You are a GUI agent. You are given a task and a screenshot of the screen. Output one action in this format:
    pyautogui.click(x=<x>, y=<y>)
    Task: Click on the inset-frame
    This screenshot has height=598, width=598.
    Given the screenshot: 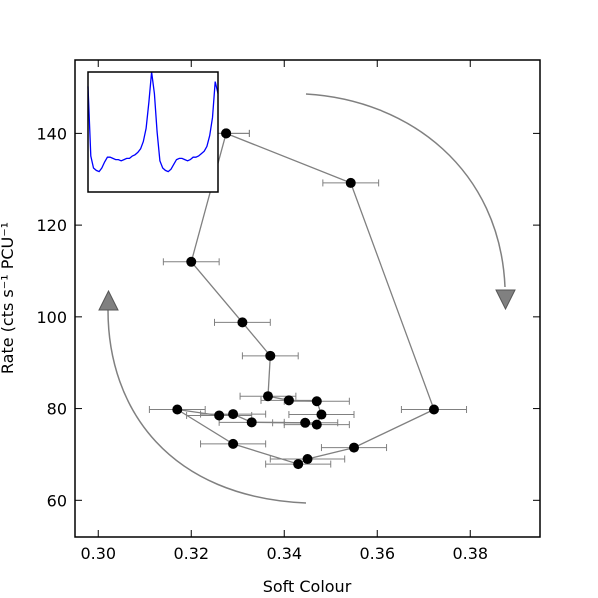 What is the action you would take?
    pyautogui.click(x=153, y=132)
    